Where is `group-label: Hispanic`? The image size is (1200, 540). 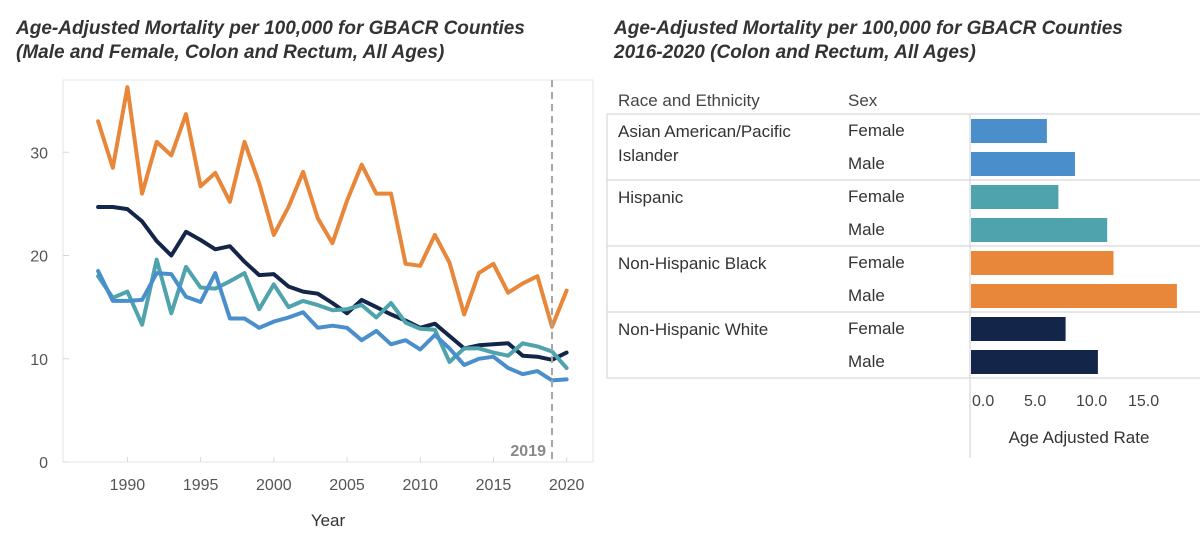
group-label: Hispanic is located at coordinates (651, 197).